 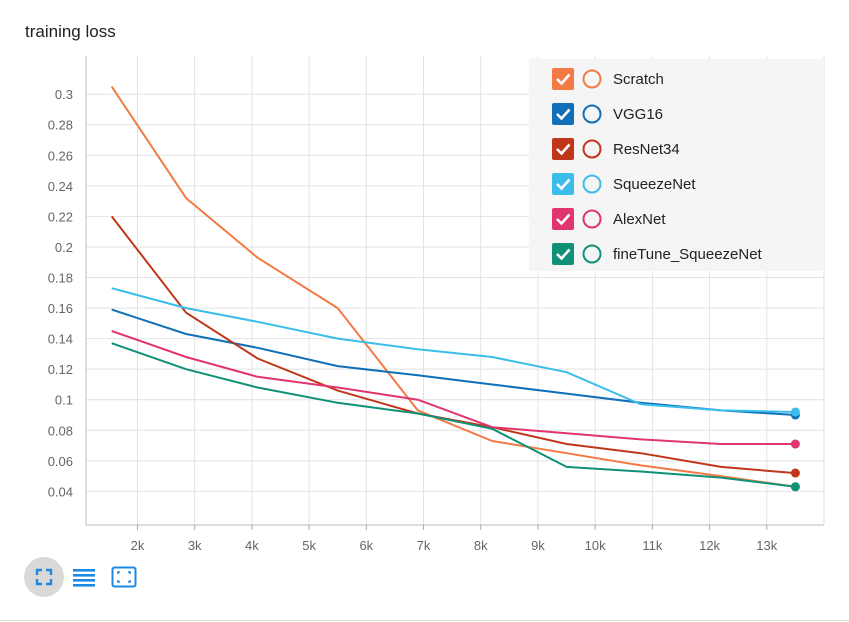 What do you see at coordinates (795, 449) in the screenshot?
I see `series-end-points` at bounding box center [795, 449].